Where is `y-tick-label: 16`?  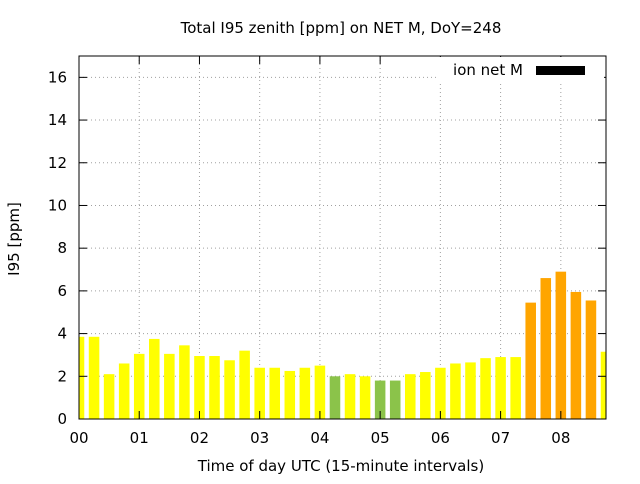
y-tick-label: 16 is located at coordinates (57, 77).